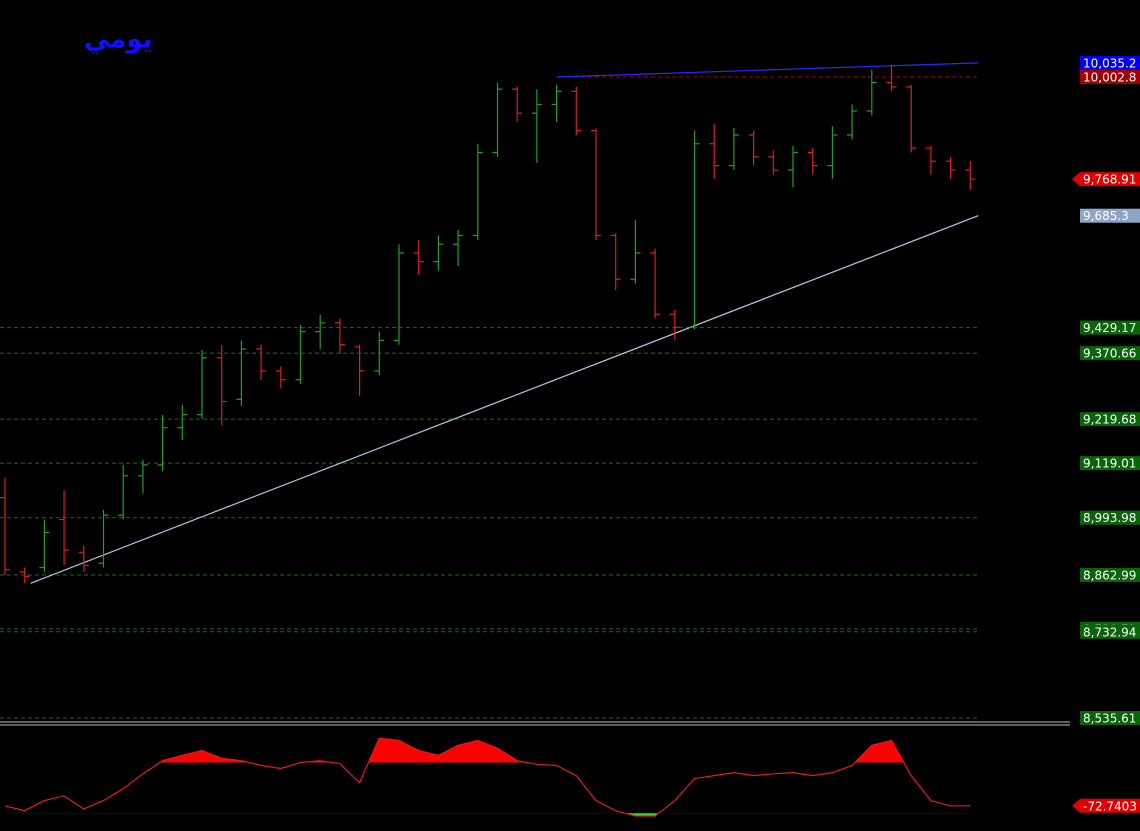  Describe the element at coordinates (487, 777) in the screenshot. I see `oscillator-line` at that location.